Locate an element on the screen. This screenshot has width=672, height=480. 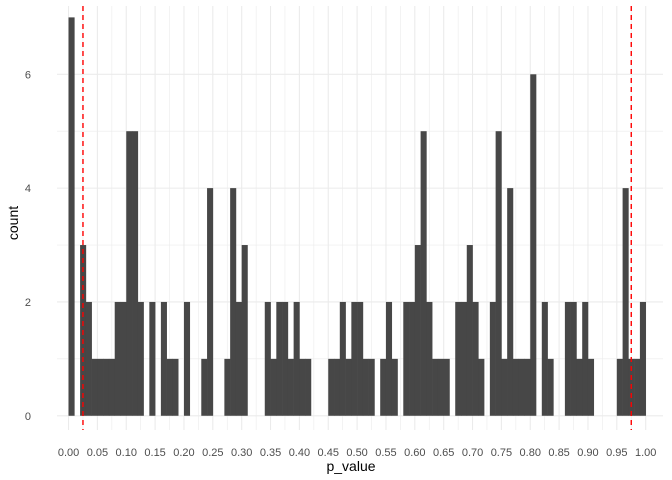
y-tick-label: 6 is located at coordinates (28, 75).